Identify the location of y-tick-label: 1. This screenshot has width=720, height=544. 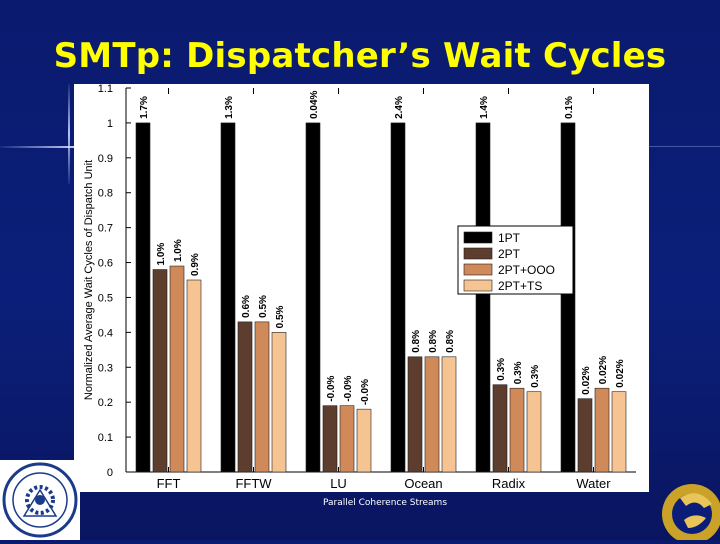
(110, 124).